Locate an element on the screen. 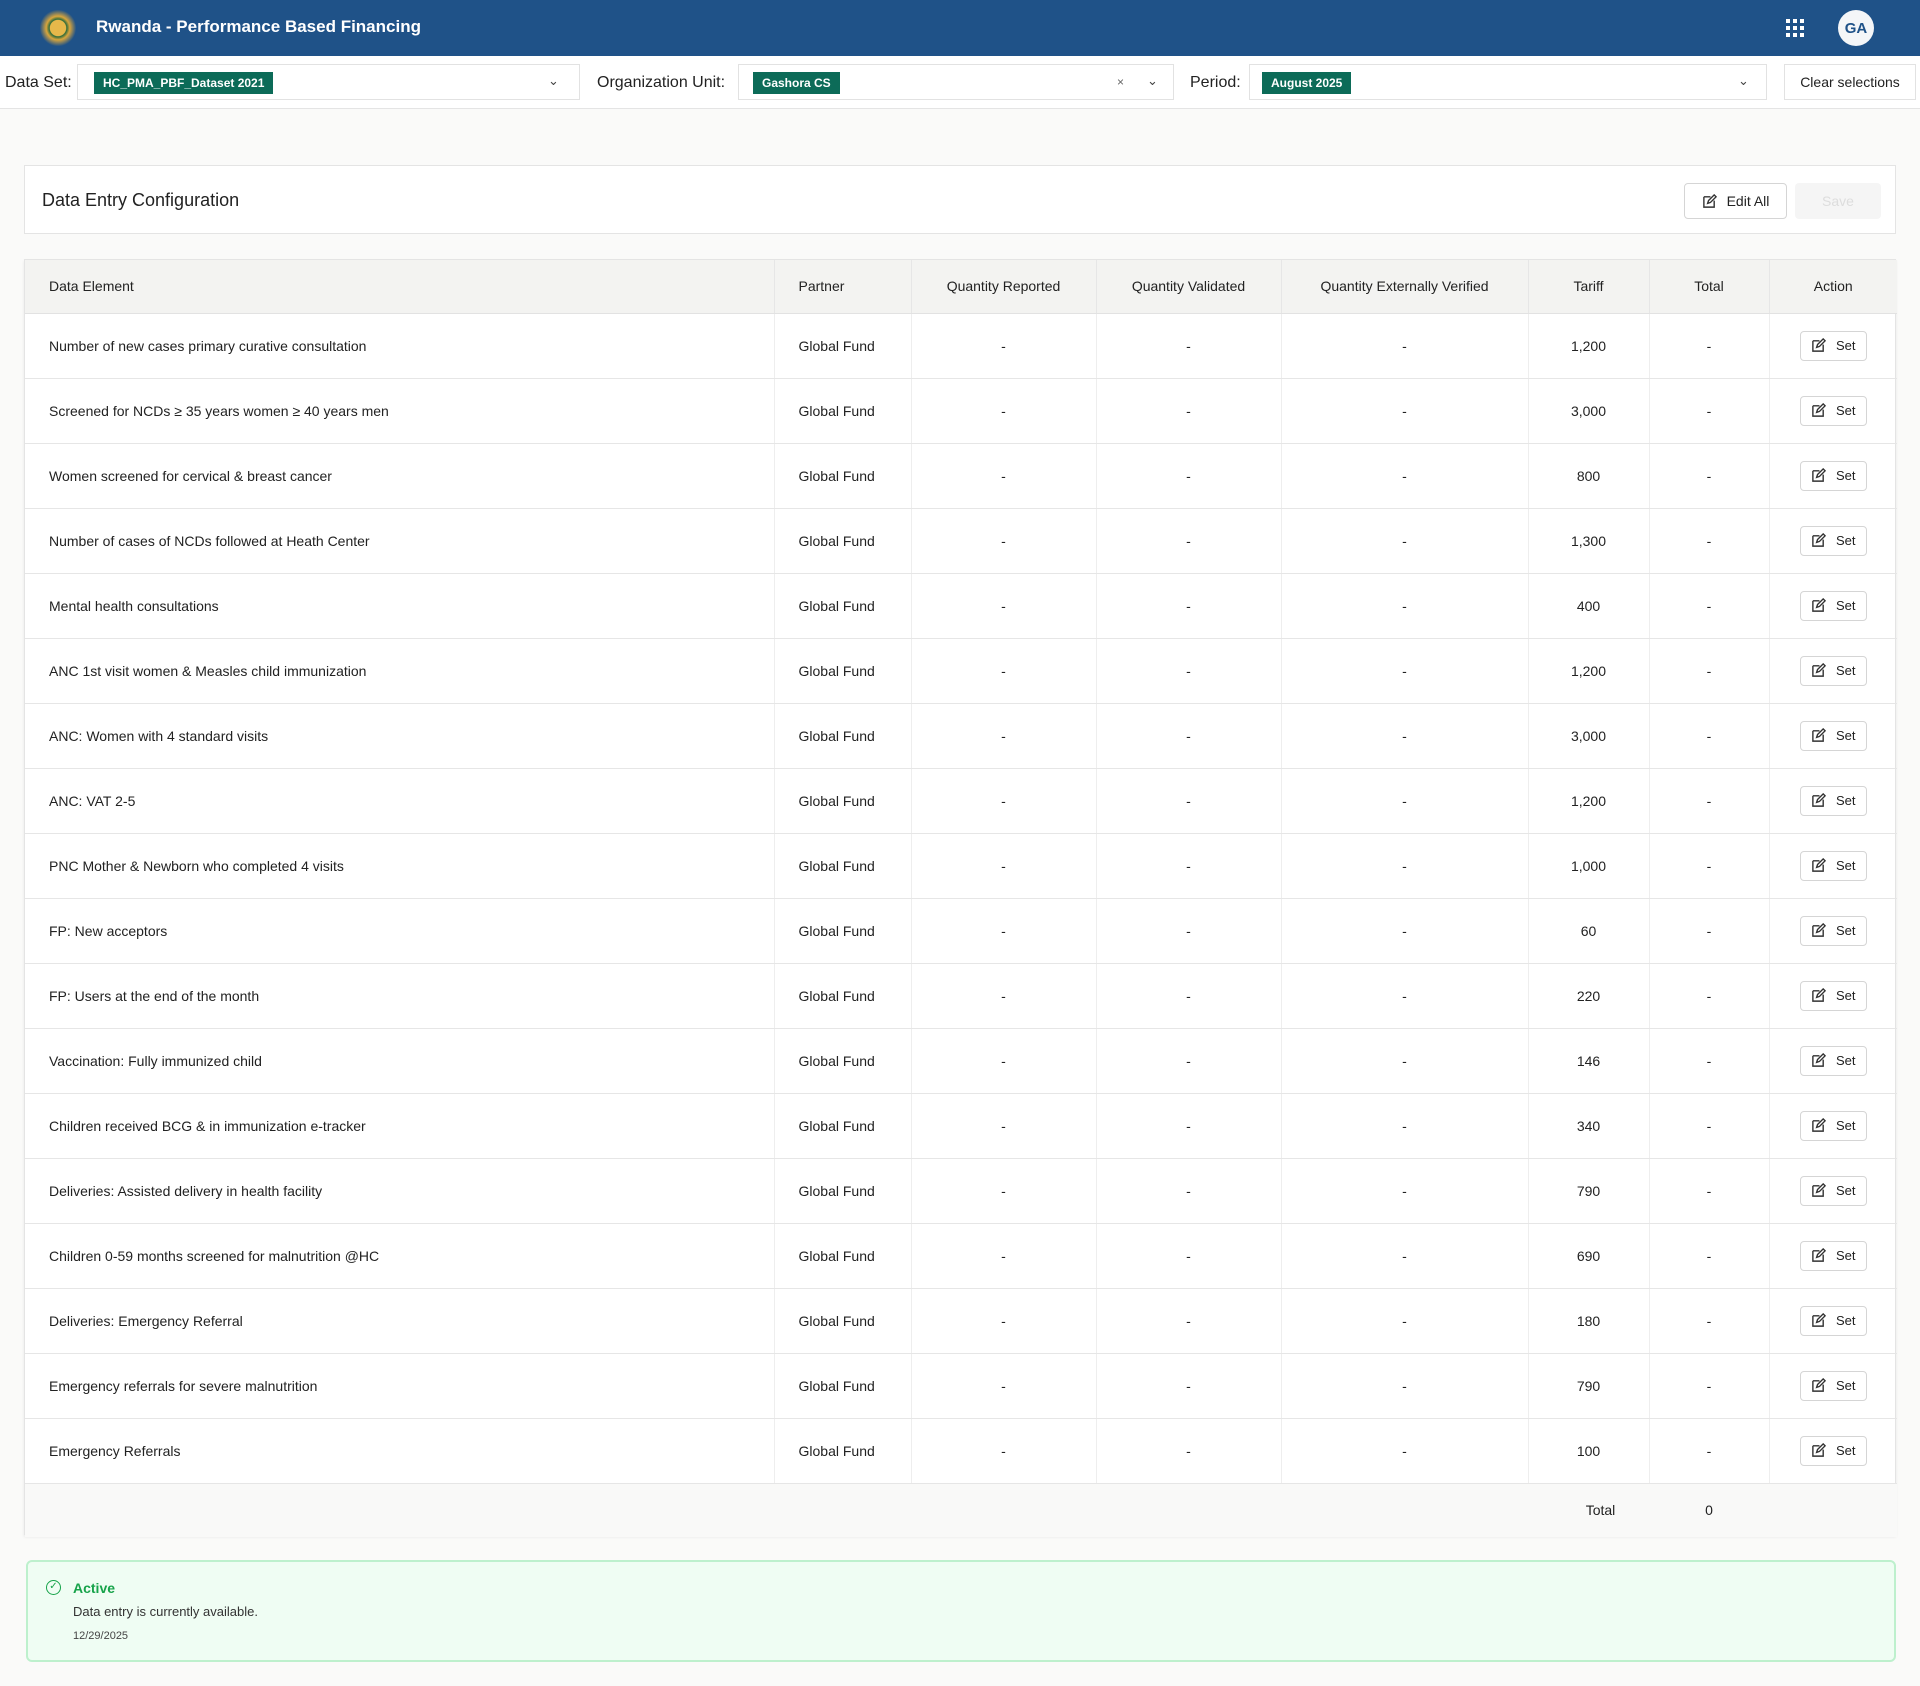 The height and width of the screenshot is (1686, 1920). dataset-select: HC_PMA_PBF_Dataset 2021 ⌄ is located at coordinates (328, 82).